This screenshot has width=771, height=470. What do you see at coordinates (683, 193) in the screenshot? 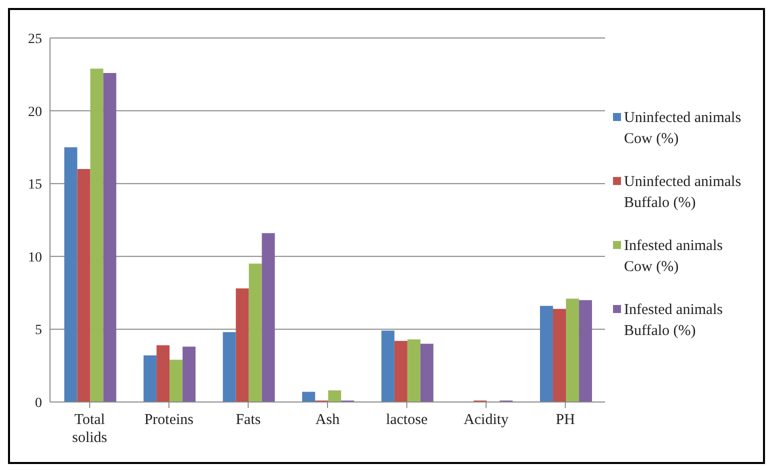
I see `legend-label: Uninfected animals Buffalo (%)` at bounding box center [683, 193].